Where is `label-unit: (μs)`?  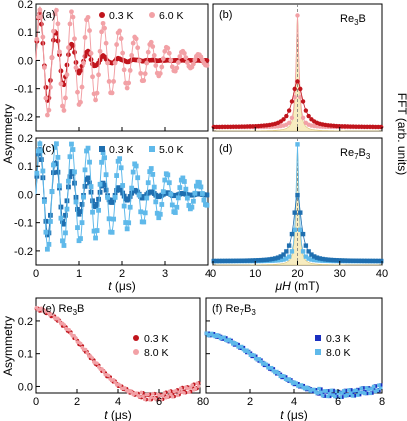
label-unit: (μs) is located at coordinates (120, 414).